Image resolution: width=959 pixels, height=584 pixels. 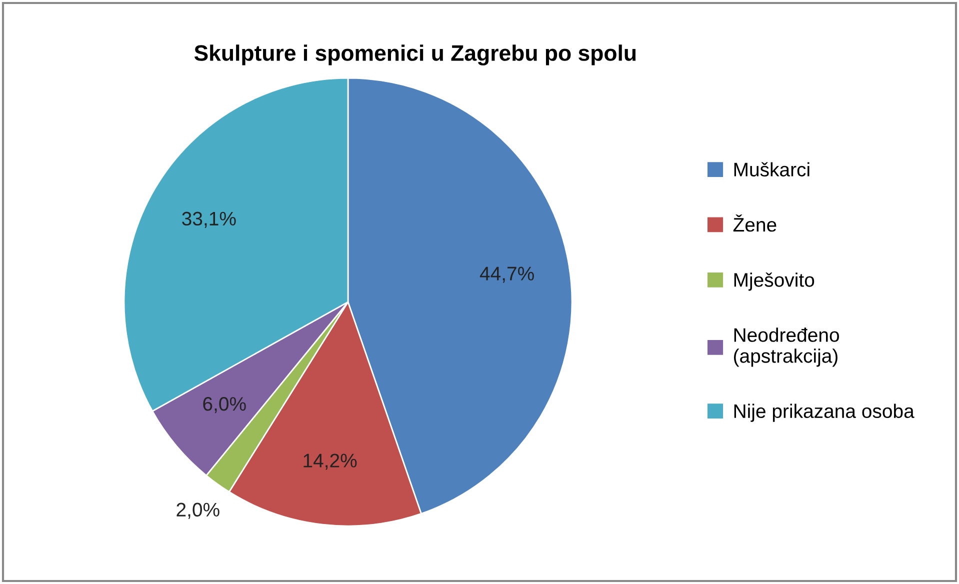 I want to click on legend-label: Mješovito, so click(x=774, y=281).